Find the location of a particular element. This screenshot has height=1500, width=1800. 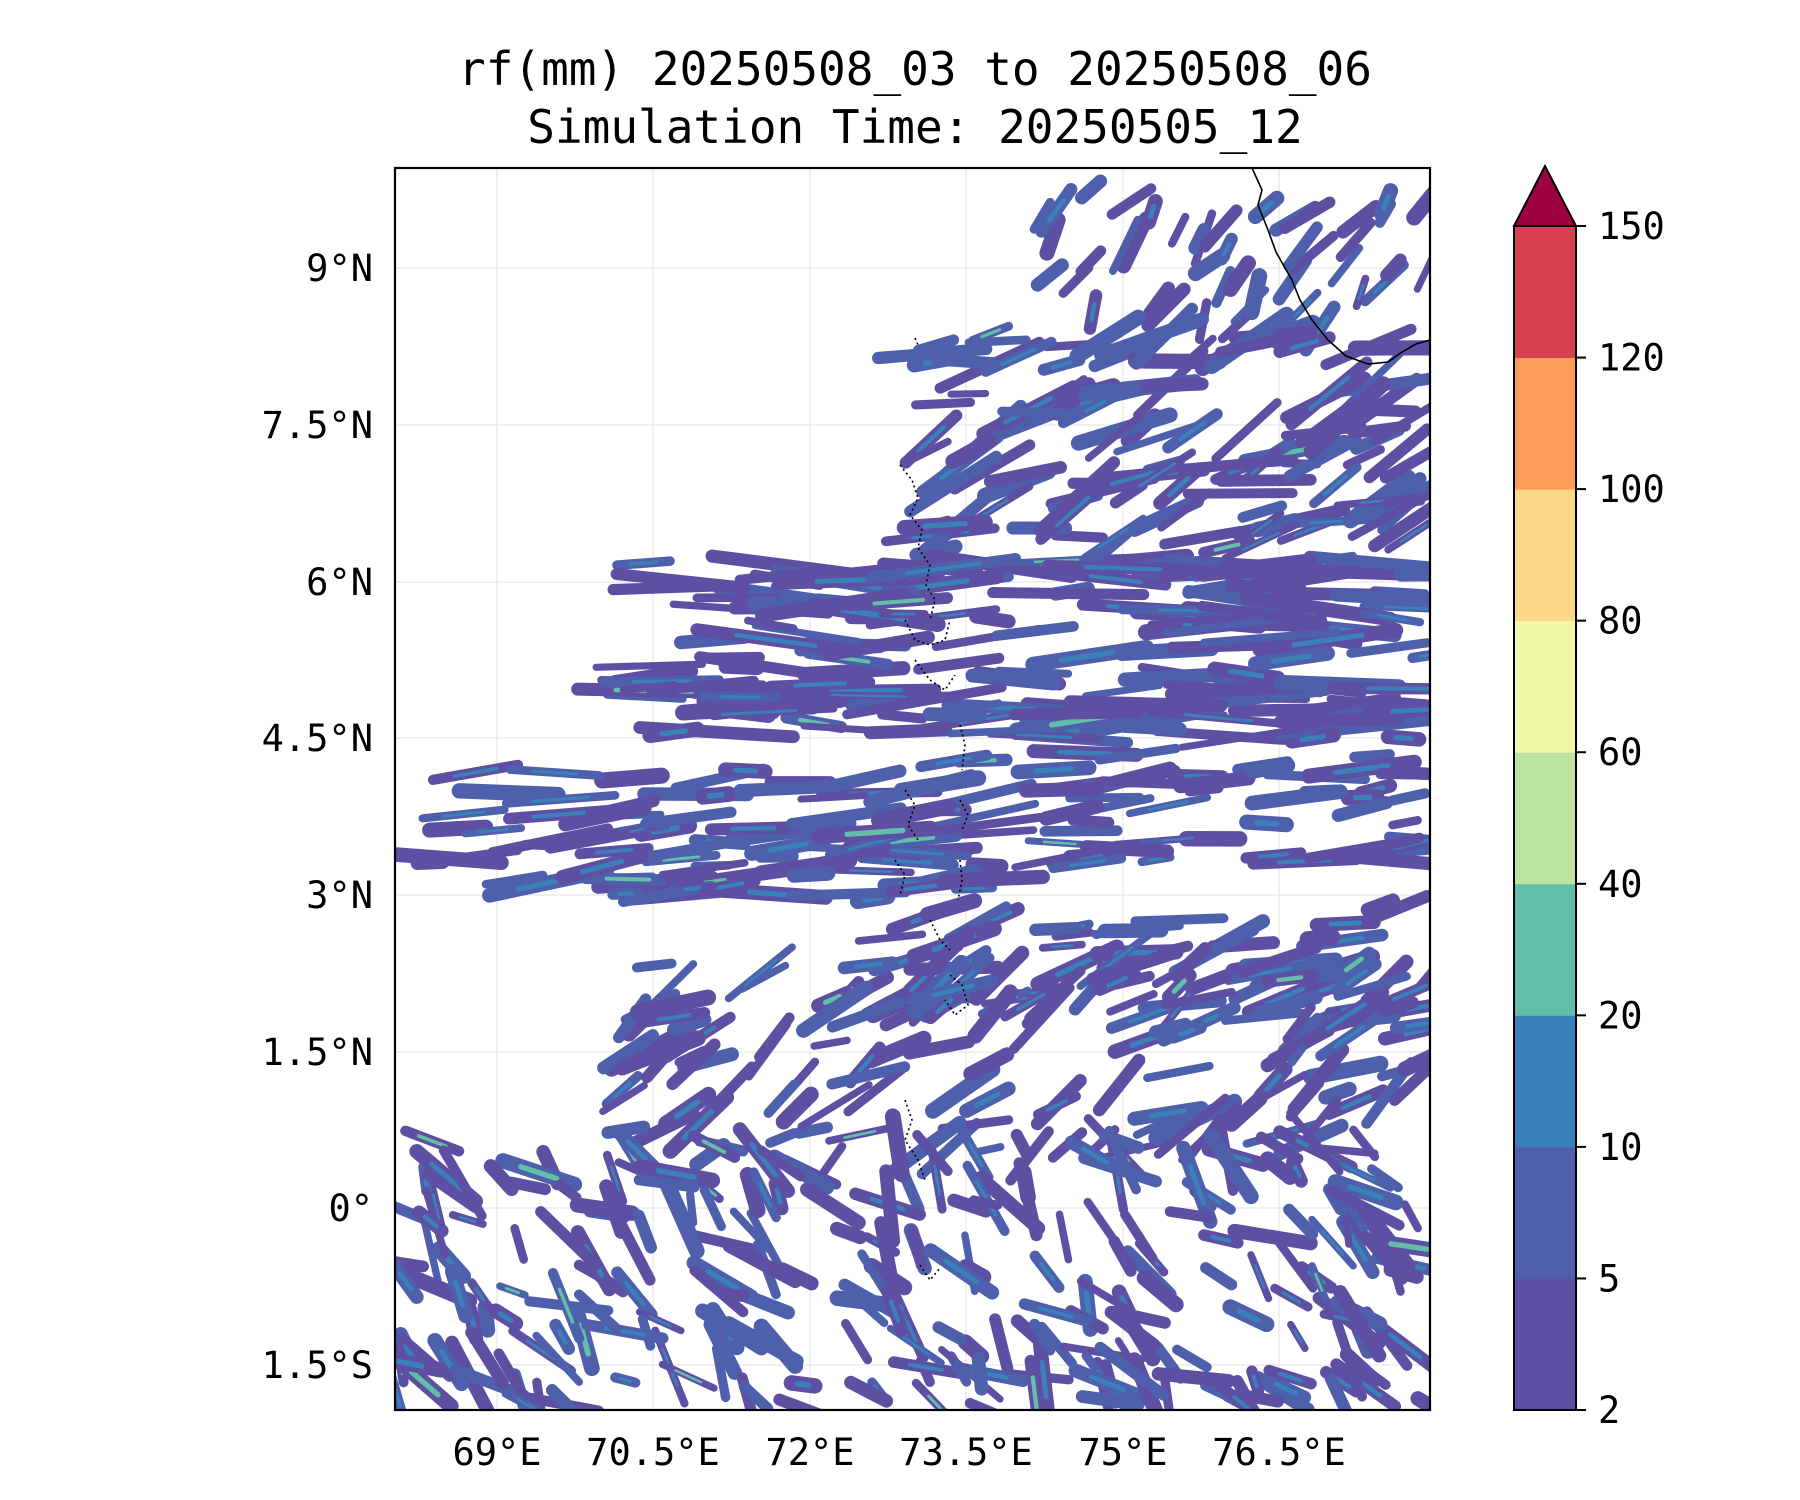

colorbar-extend-arrow is located at coordinates (1545, 195).